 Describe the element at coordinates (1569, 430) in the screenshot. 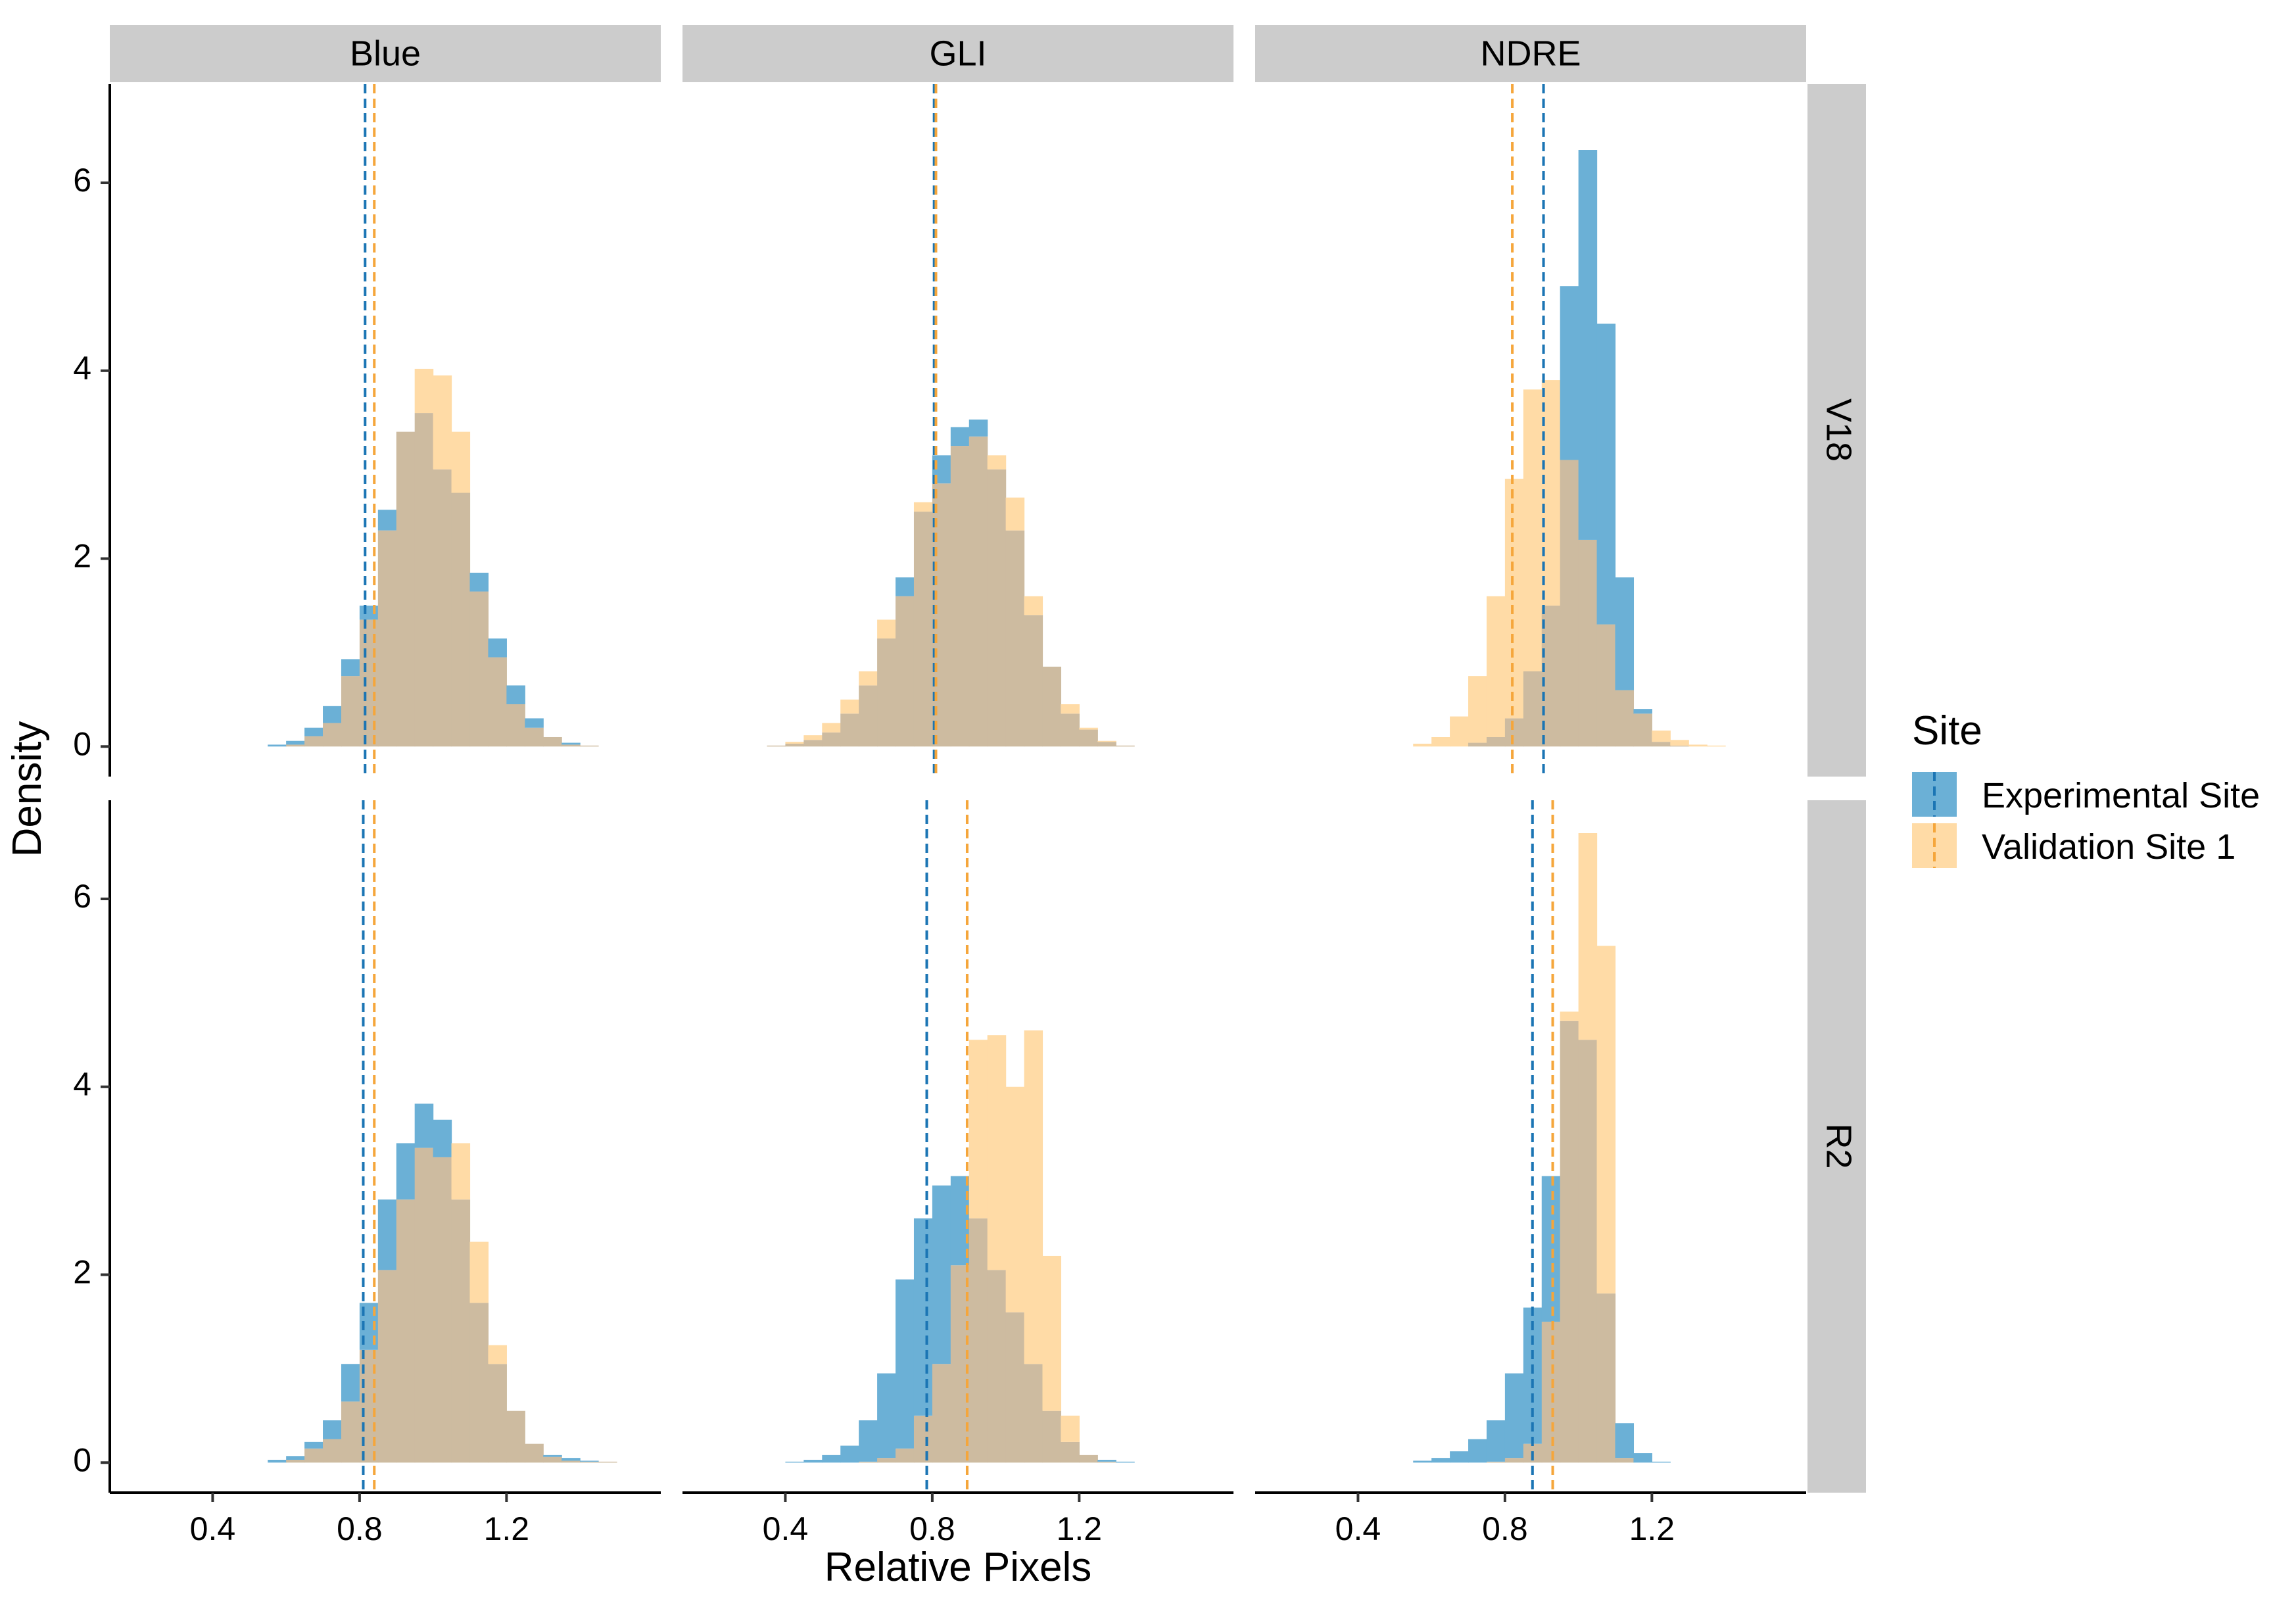

I see `panel-v18-ndre` at that location.